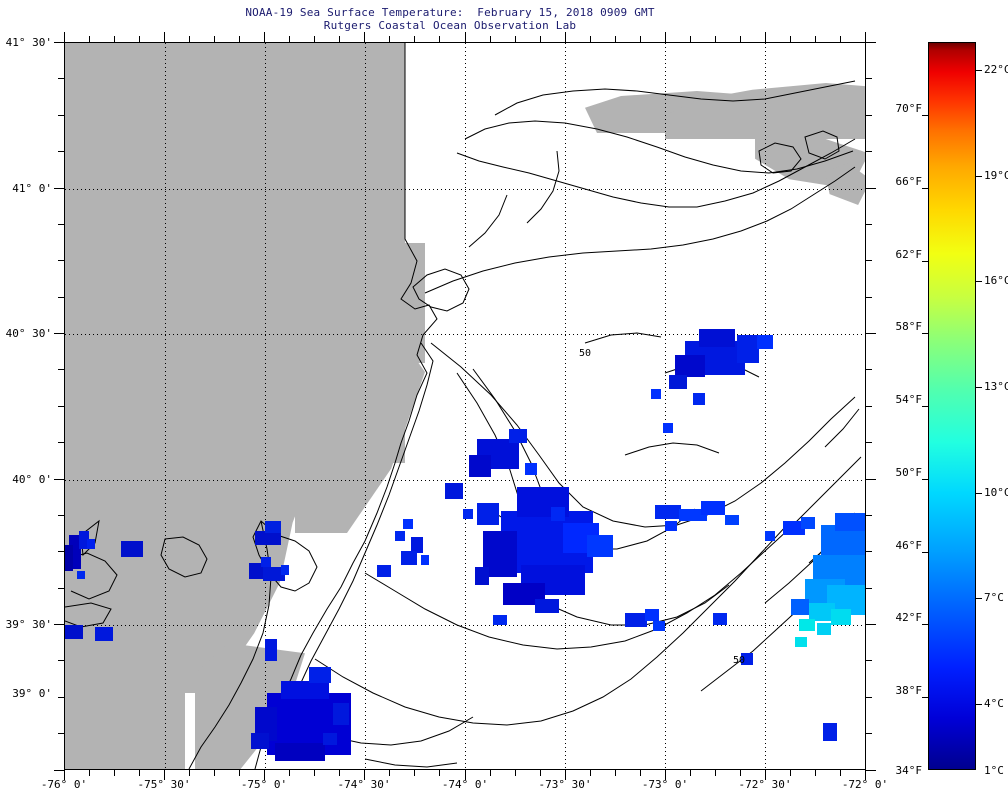 The width and height of the screenshot is (1008, 793). I want to click on colorbar-gradient, so click(952, 406).